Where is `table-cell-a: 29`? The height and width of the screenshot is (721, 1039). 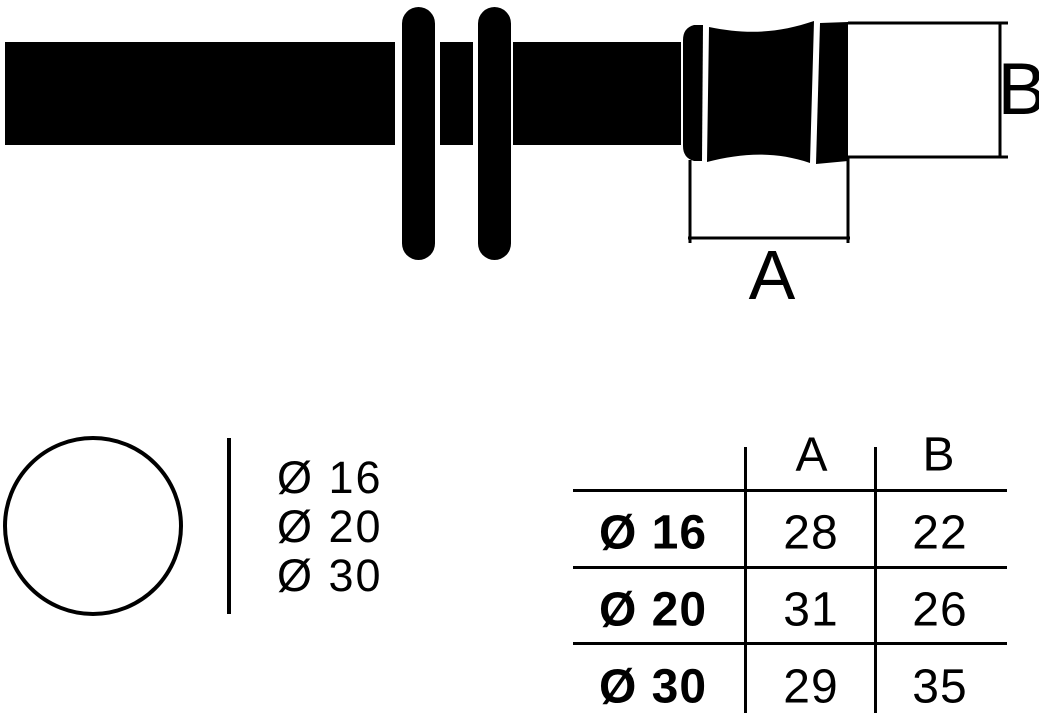 table-cell-a: 29 is located at coordinates (811, 687).